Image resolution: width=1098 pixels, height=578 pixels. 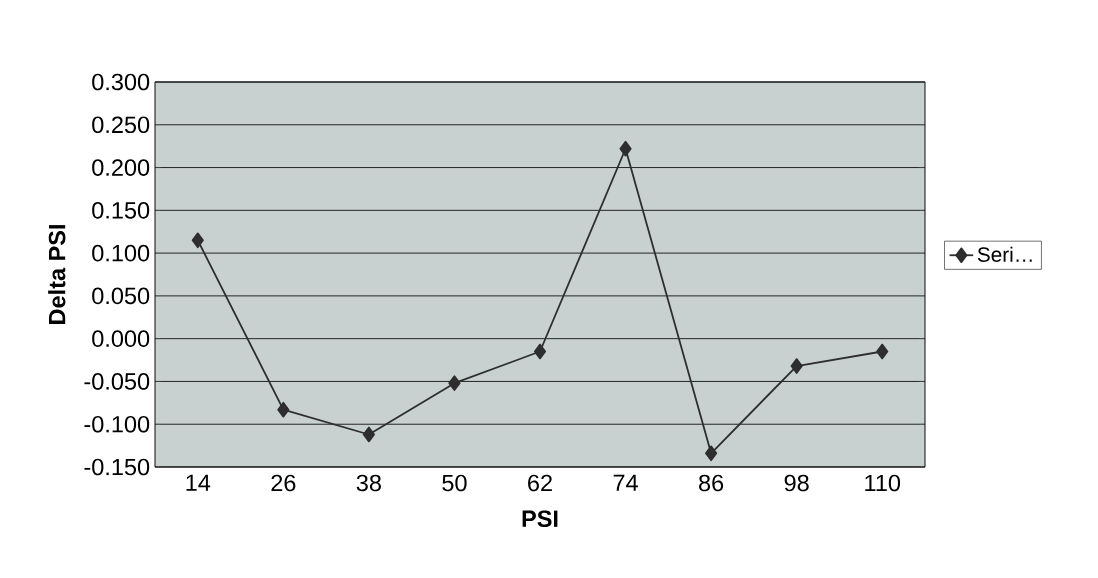 I want to click on y-tick-label: 0.150, so click(x=121, y=210).